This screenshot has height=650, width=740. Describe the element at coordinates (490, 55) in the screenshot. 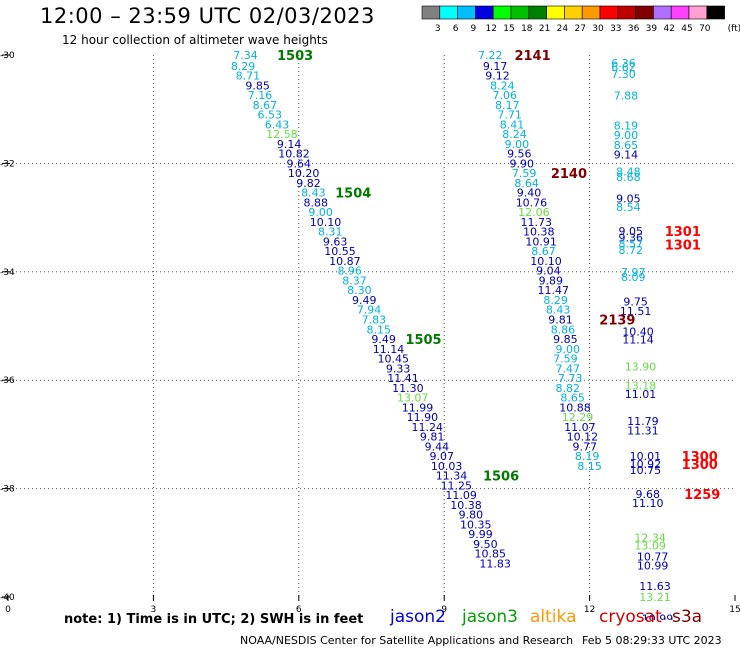

I see `wave-height-point: 7.22` at that location.